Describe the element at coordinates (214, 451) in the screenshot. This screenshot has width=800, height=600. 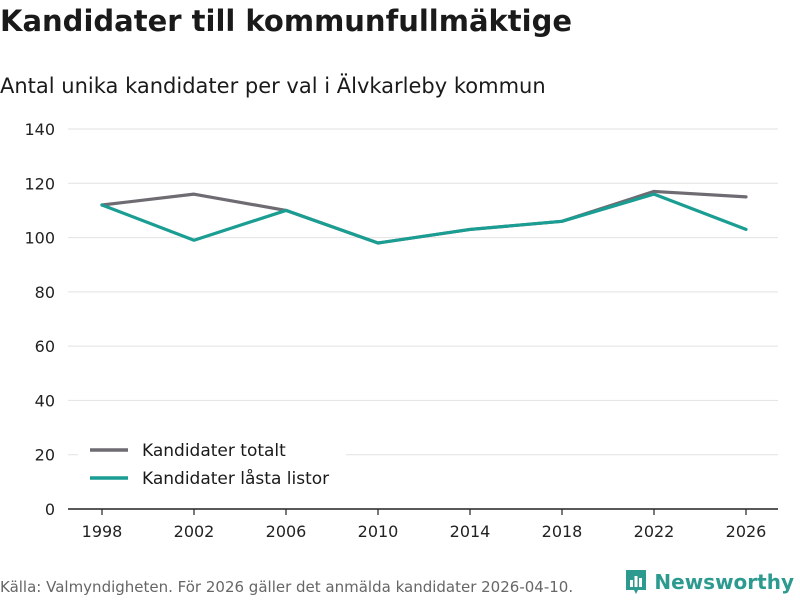
I see `legend-label: Kandidater totalt` at that location.